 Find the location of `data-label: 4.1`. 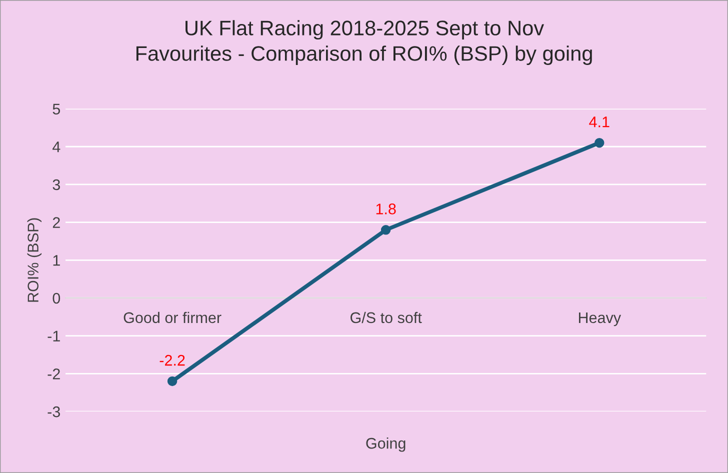

data-label: 4.1 is located at coordinates (599, 122).